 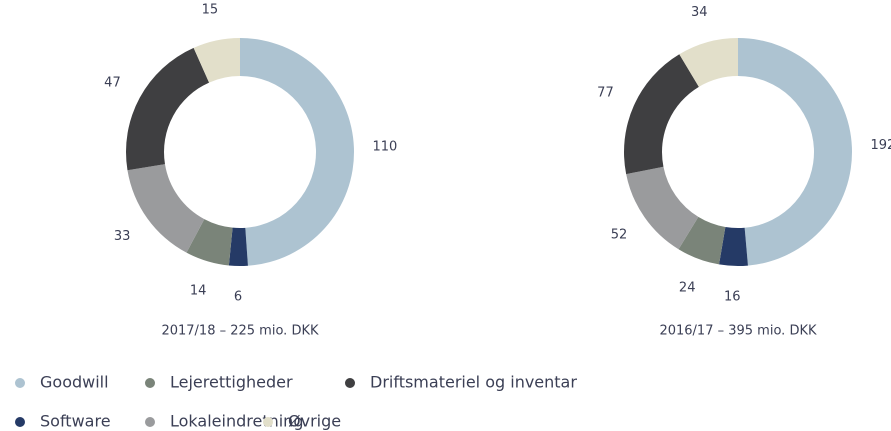 What do you see at coordinates (210, 10) in the screenshot?
I see `data-label: 15` at bounding box center [210, 10].